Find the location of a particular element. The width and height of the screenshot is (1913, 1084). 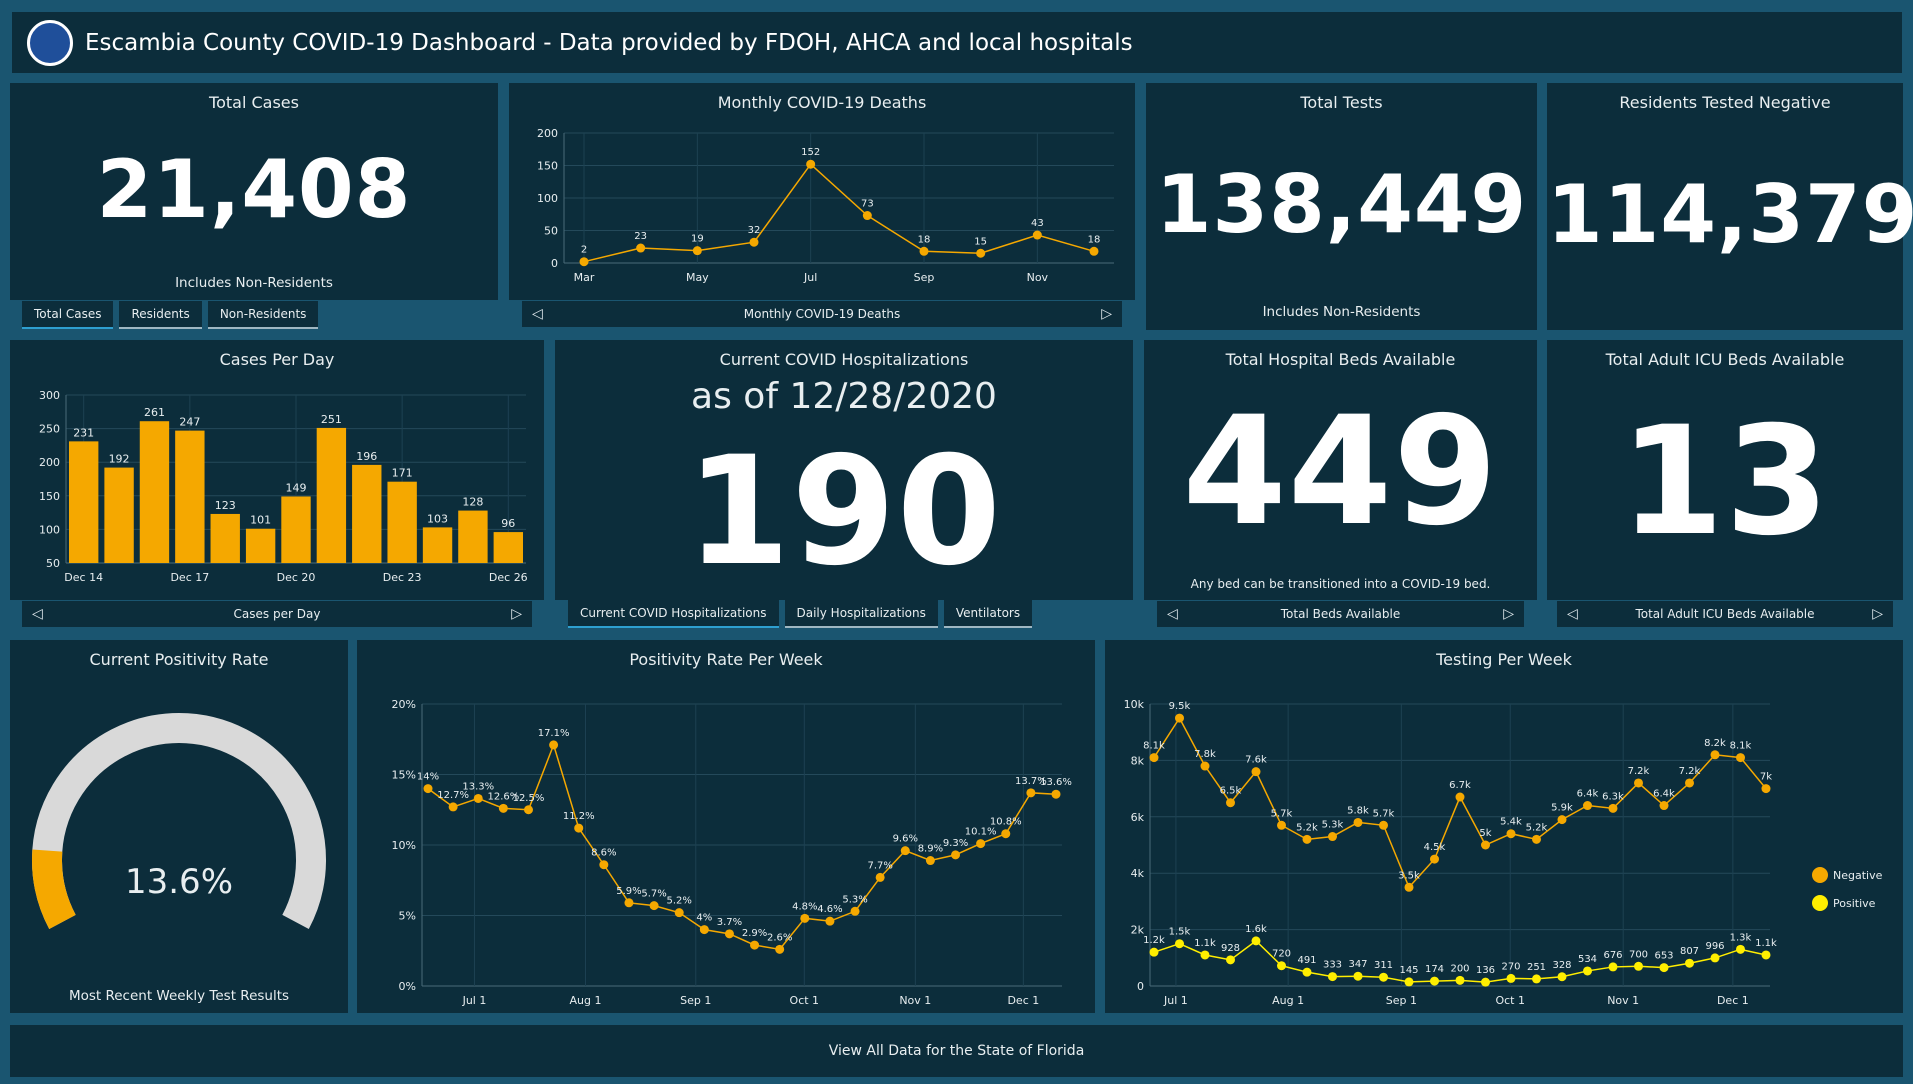

x-tick-label: Nov 1 is located at coordinates (1623, 1000).